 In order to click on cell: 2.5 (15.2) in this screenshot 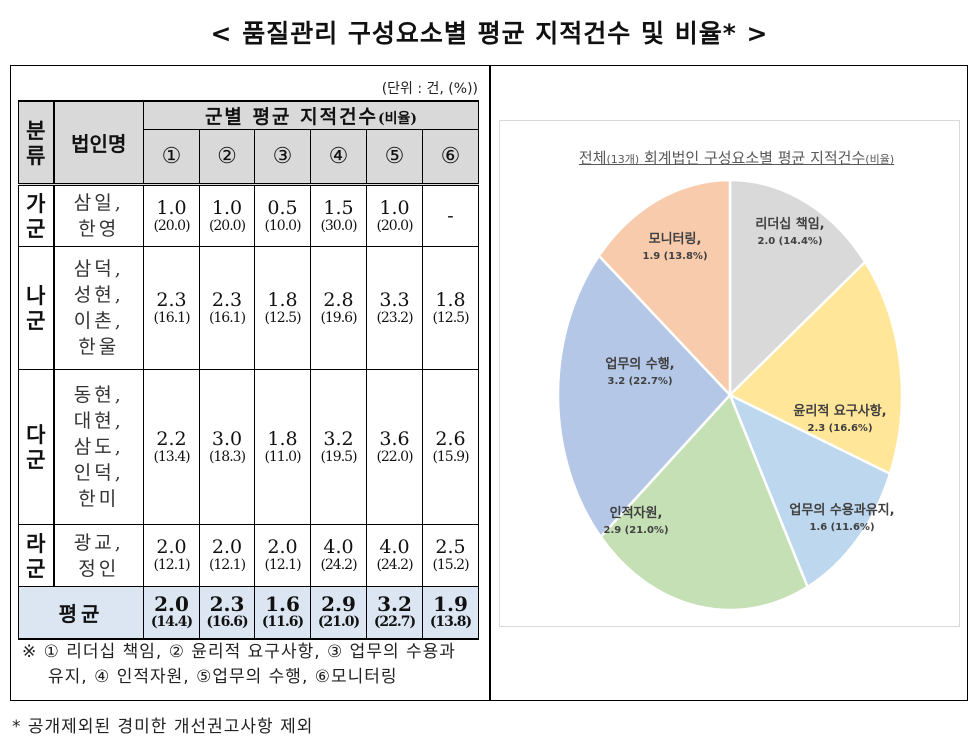, I will do `click(450, 555)`.